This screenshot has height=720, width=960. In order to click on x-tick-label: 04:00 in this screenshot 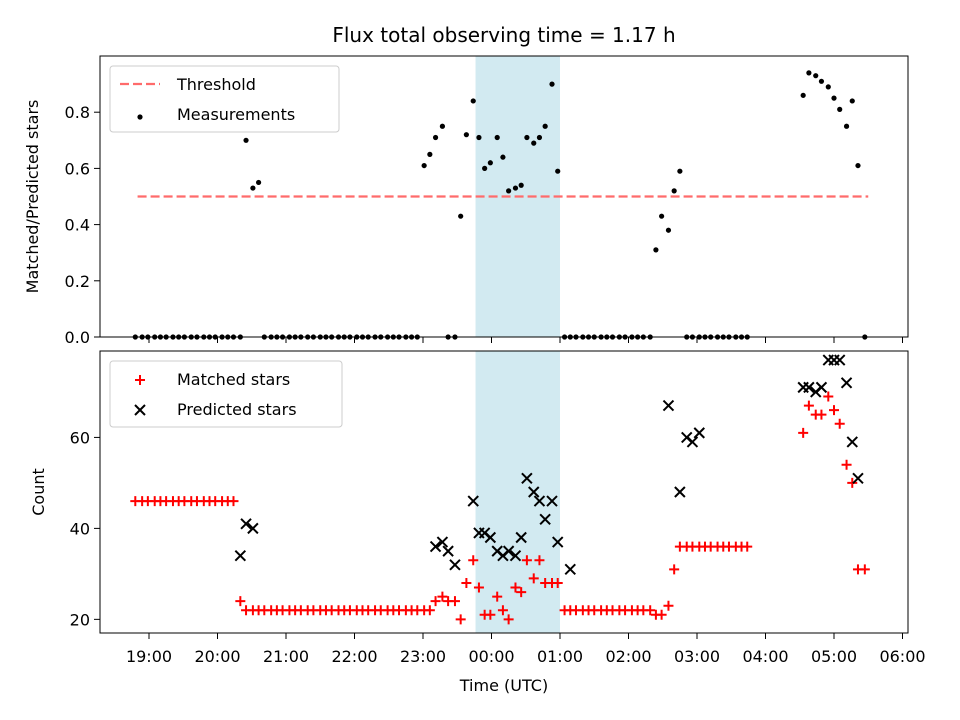, I will do `click(765, 656)`.